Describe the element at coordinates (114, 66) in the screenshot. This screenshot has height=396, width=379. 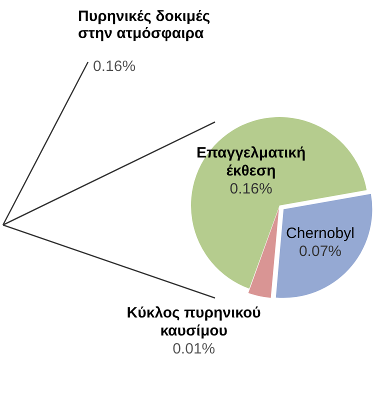
I see `text: 0.16%` at that location.